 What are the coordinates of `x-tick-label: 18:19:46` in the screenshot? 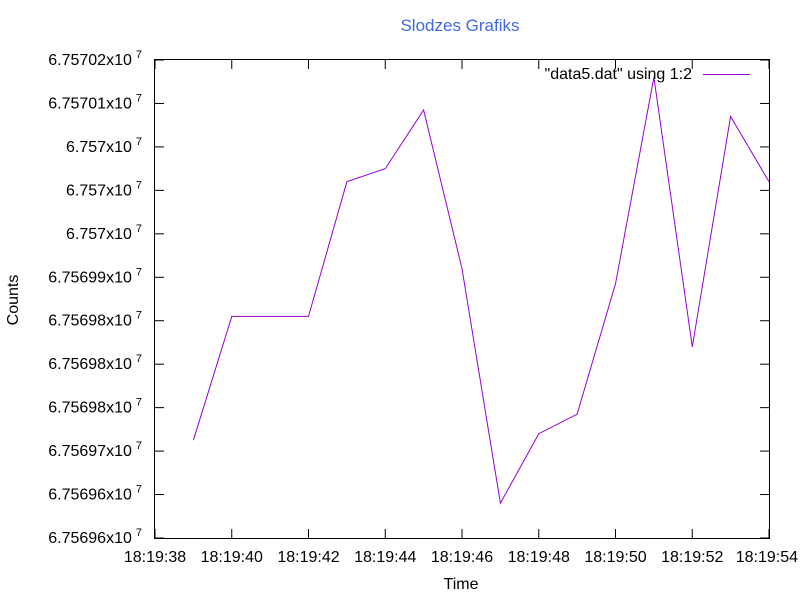 It's located at (462, 557).